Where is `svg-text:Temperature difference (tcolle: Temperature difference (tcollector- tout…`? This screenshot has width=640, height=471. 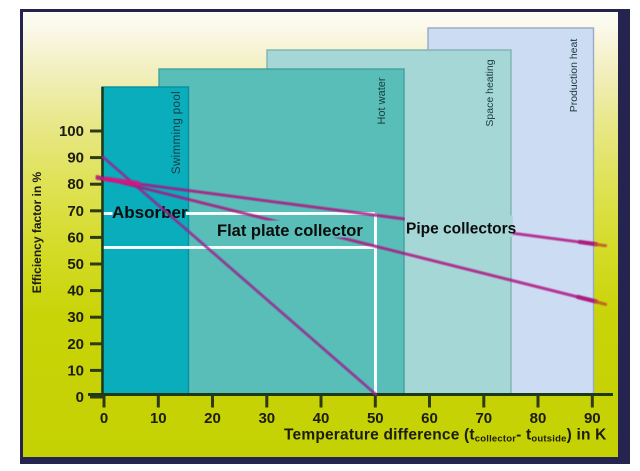 svg-text:Temperature difference (tcolle: Temperature difference (tcollector- tout… is located at coordinates (445, 436).